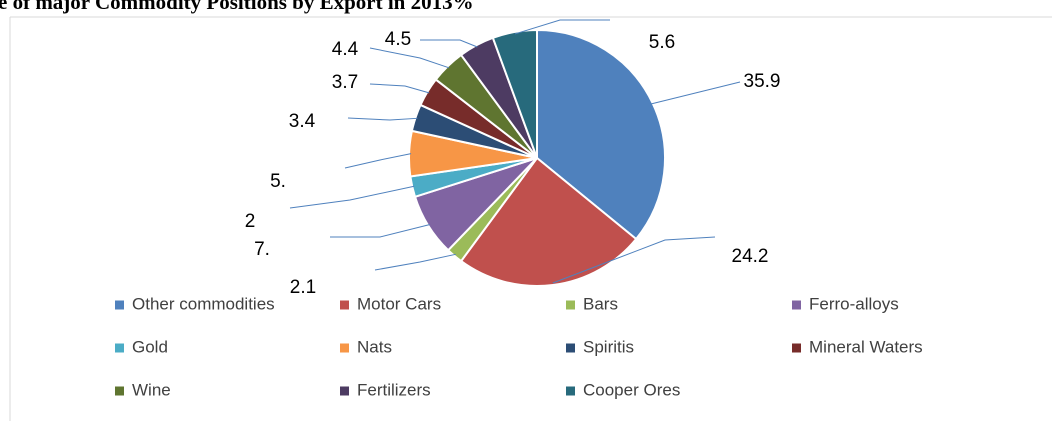  I want to click on legend-label: Bars, so click(600, 303).